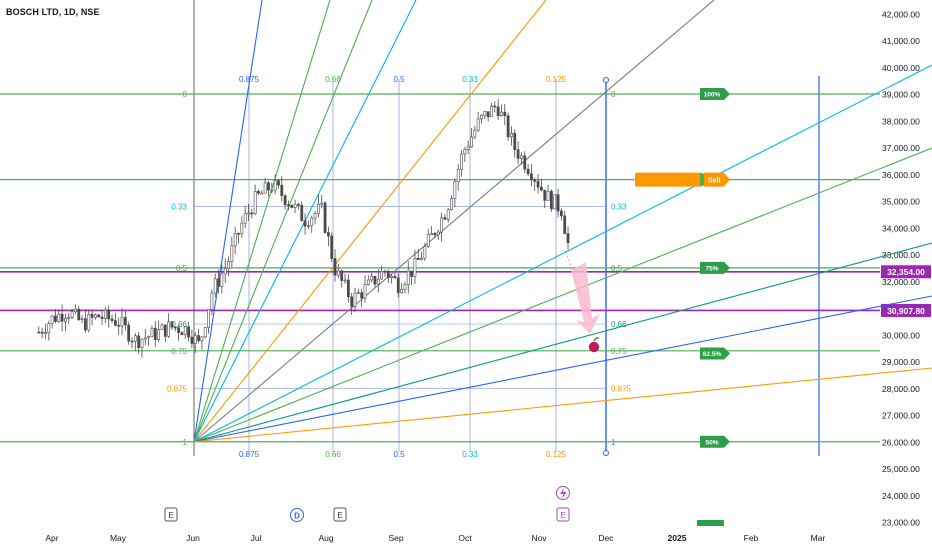  I want to click on fib-level-label-left: 0.875, so click(177, 388).